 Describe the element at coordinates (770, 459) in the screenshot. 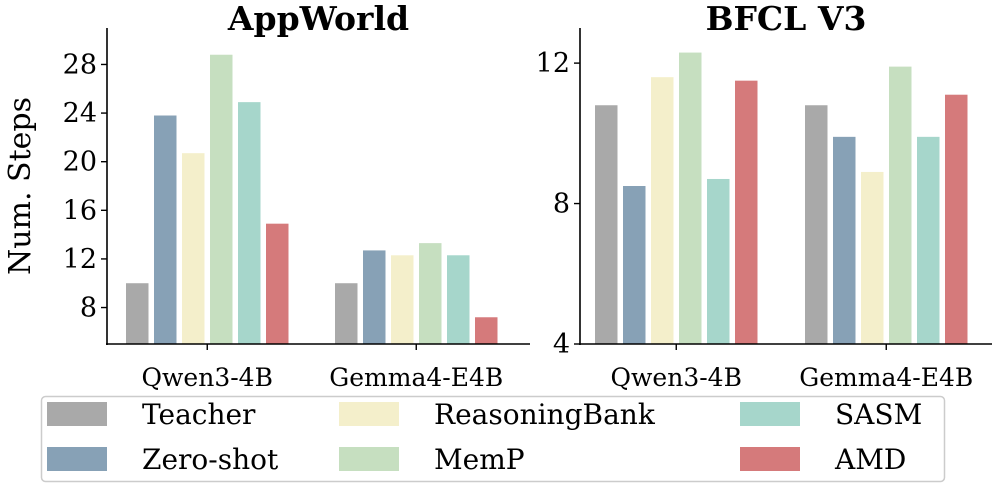

I see `legend-swatch-amd` at that location.